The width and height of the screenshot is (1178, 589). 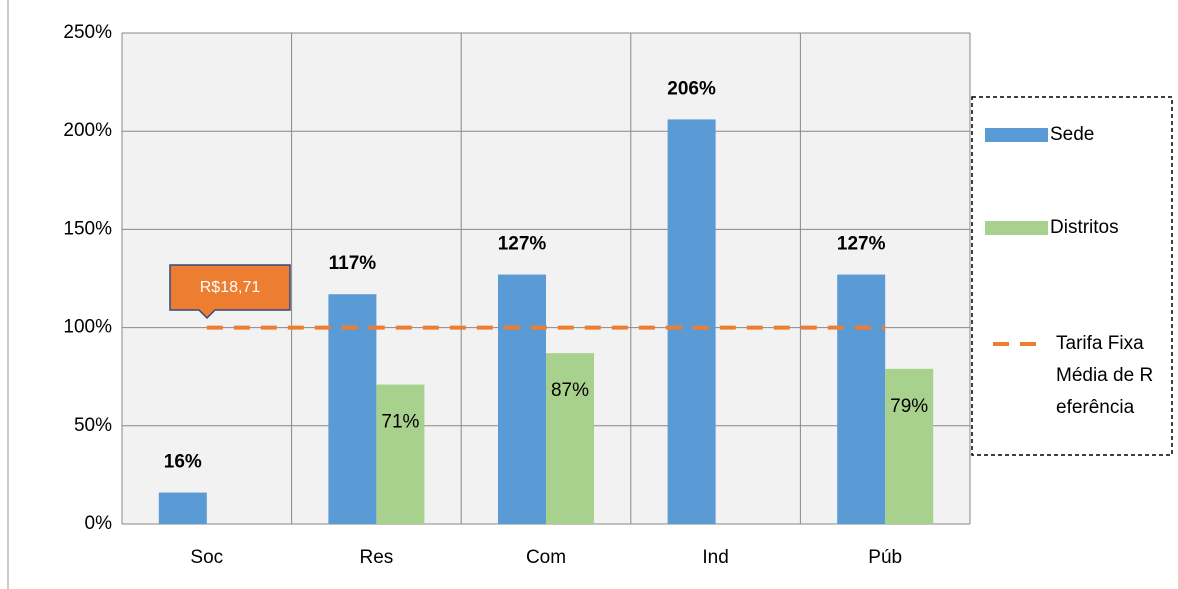 I want to click on y-tick-label: 150%, so click(x=87, y=228).